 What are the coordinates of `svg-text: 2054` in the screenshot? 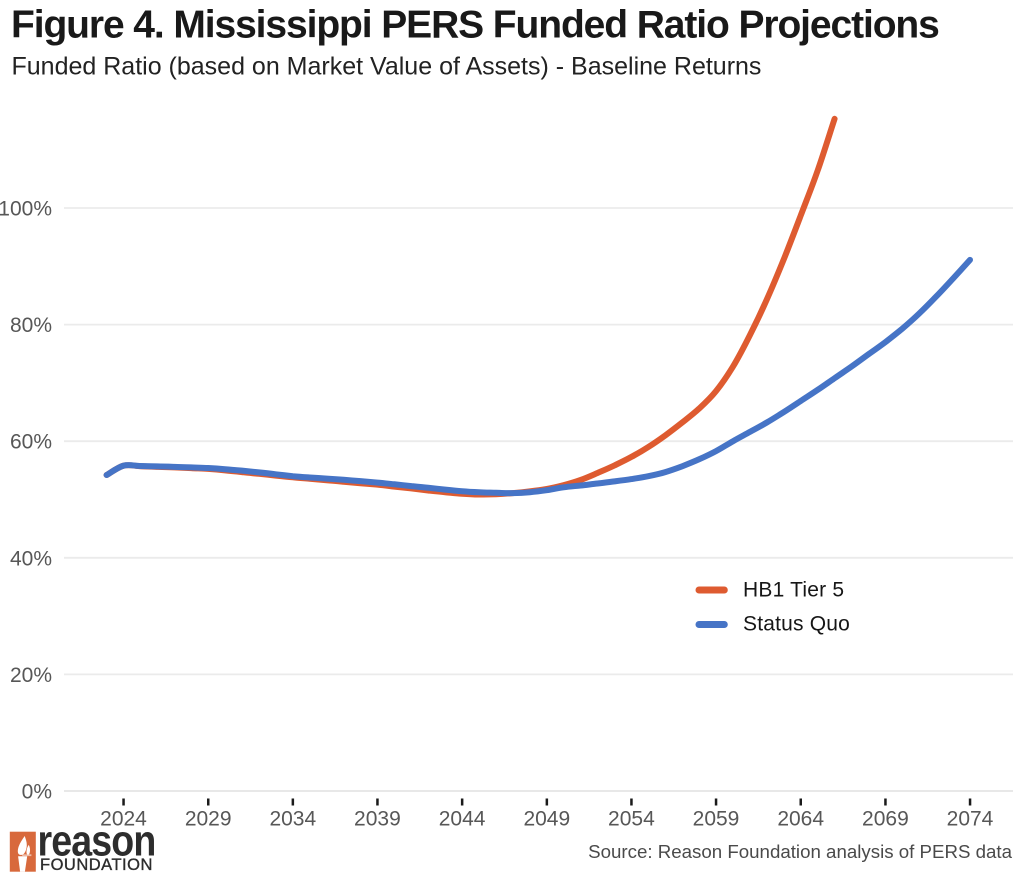 It's located at (631, 819).